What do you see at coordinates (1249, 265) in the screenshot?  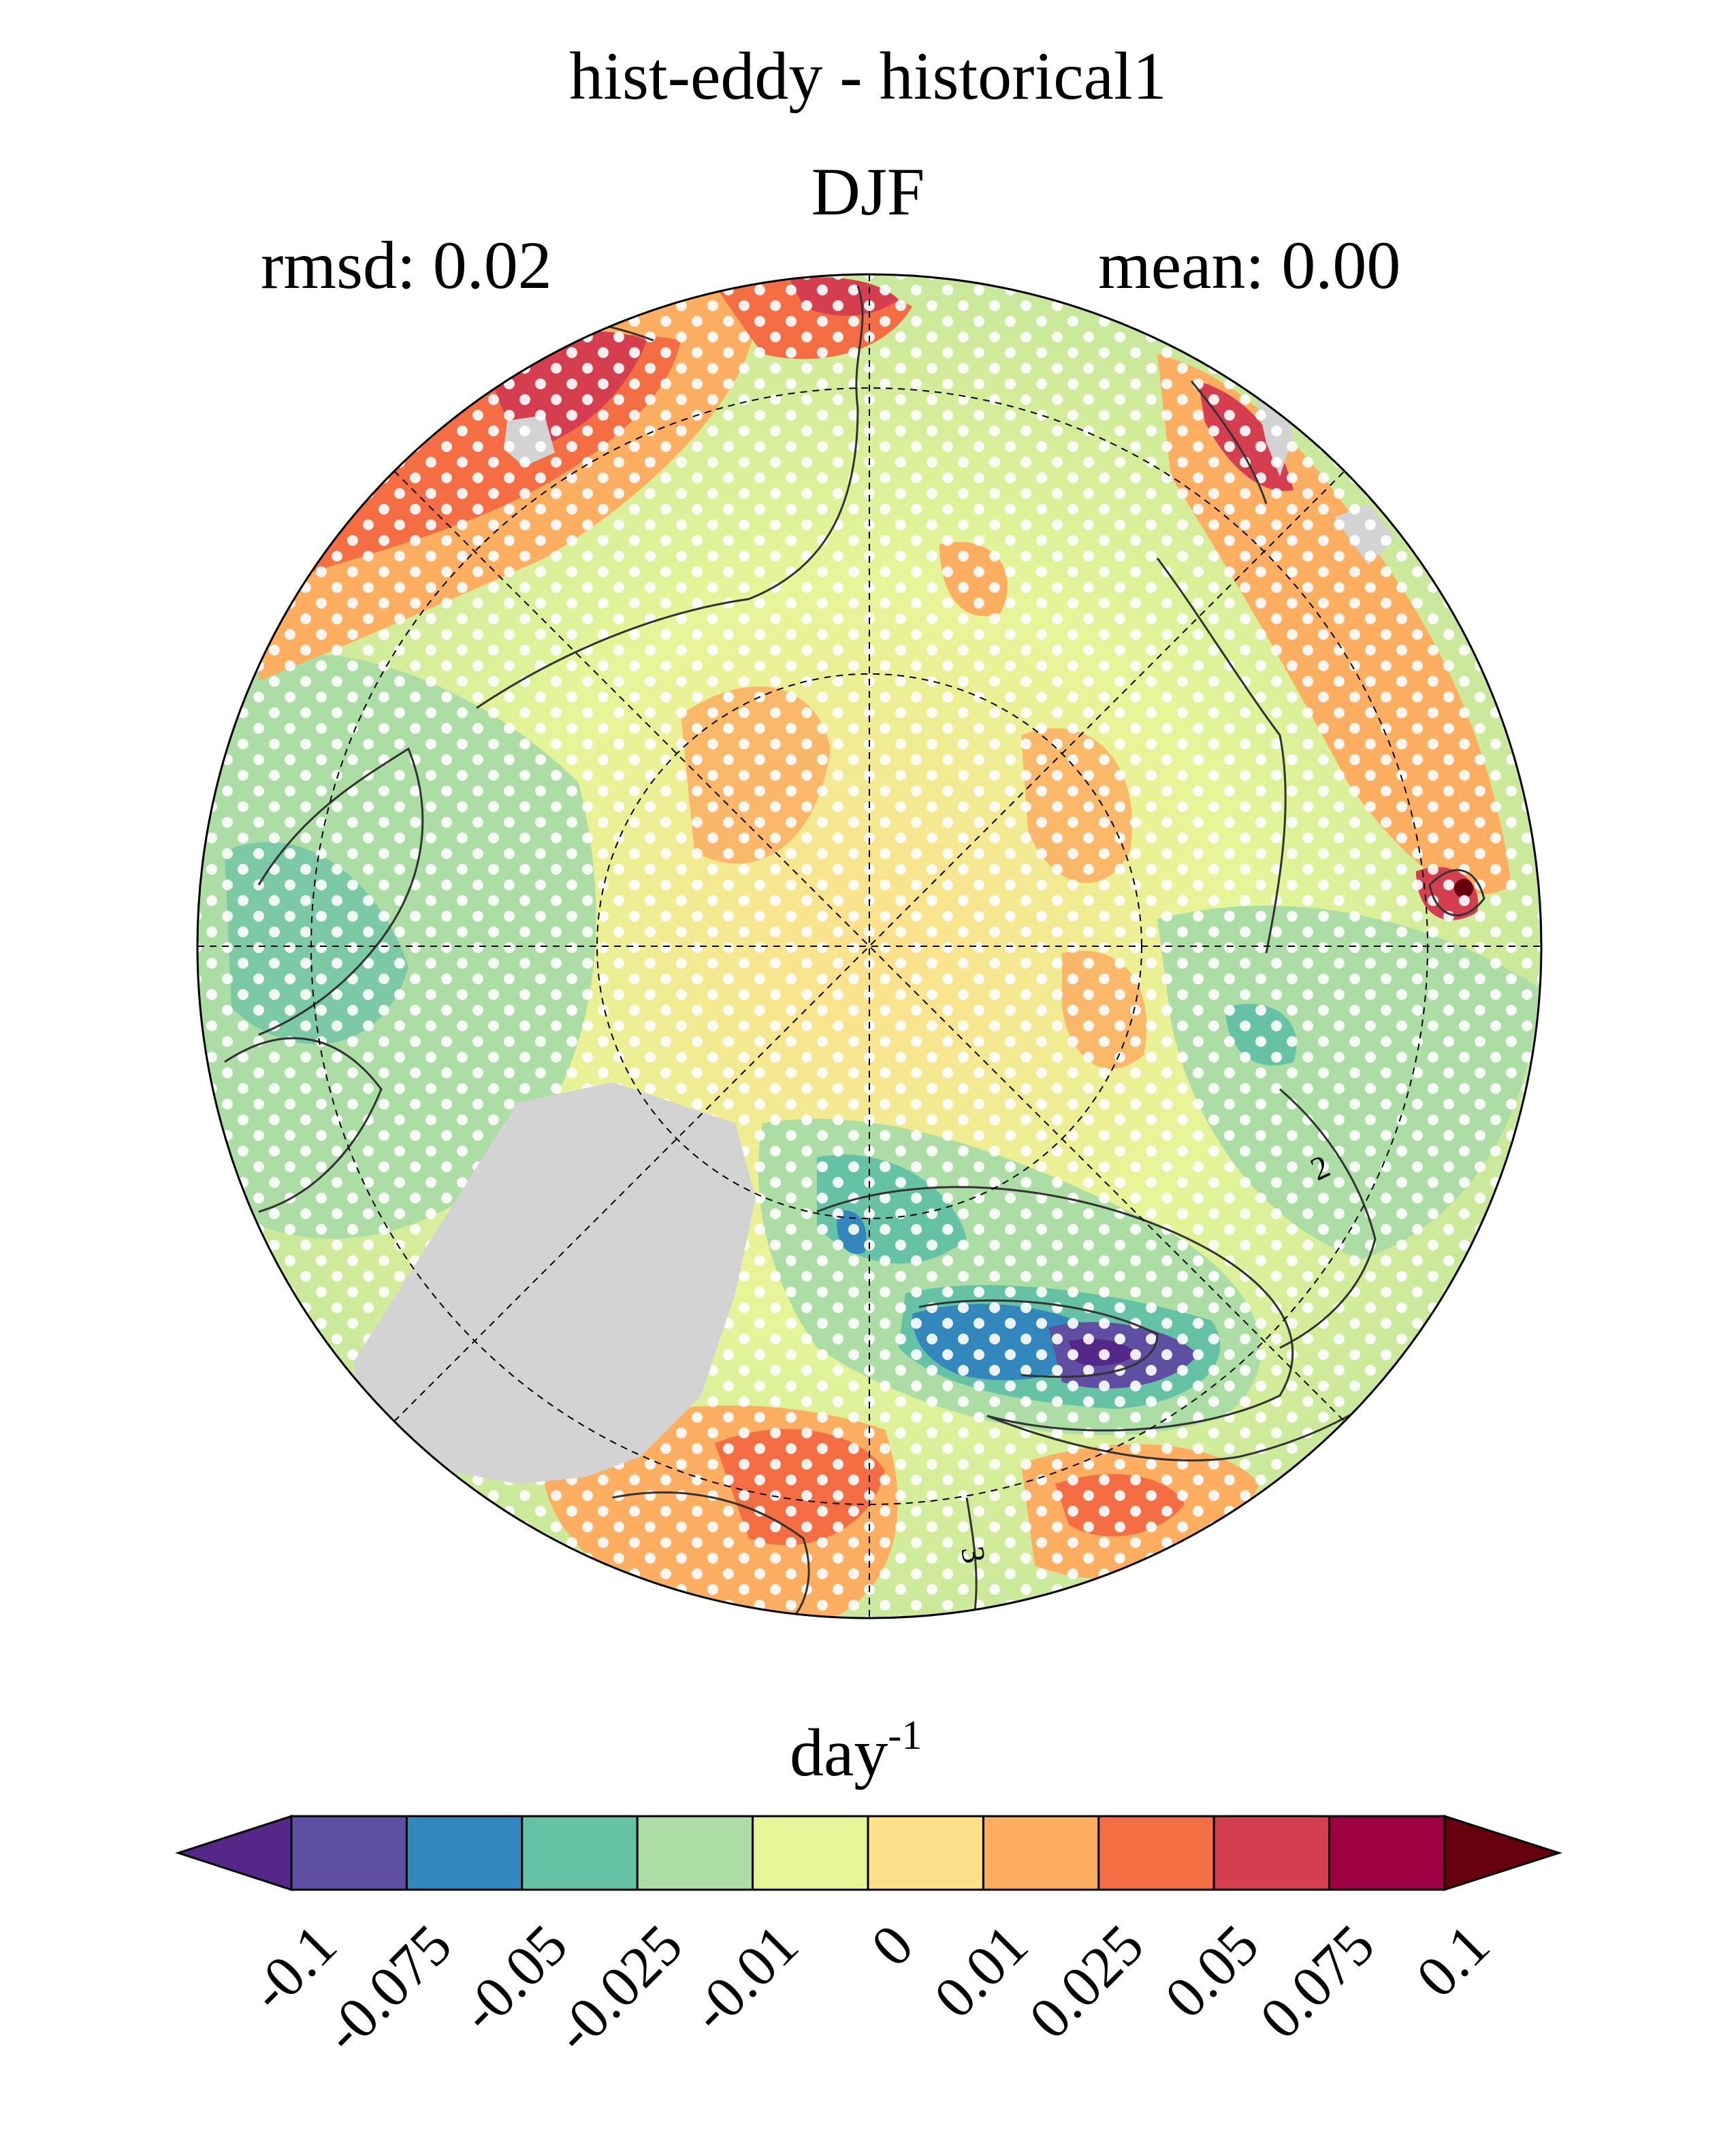 I see `mean-label: mean: 0.00` at bounding box center [1249, 265].